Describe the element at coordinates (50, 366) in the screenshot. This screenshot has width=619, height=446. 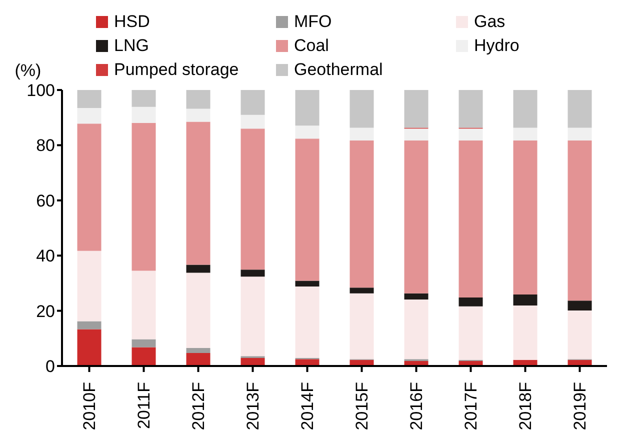
I see `y-tick-label: 0` at that location.